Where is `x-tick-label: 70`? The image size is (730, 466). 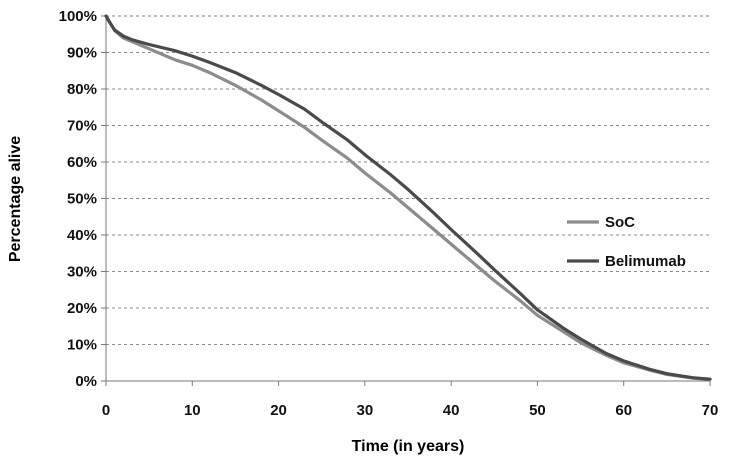 x-tick-label: 70 is located at coordinates (710, 410).